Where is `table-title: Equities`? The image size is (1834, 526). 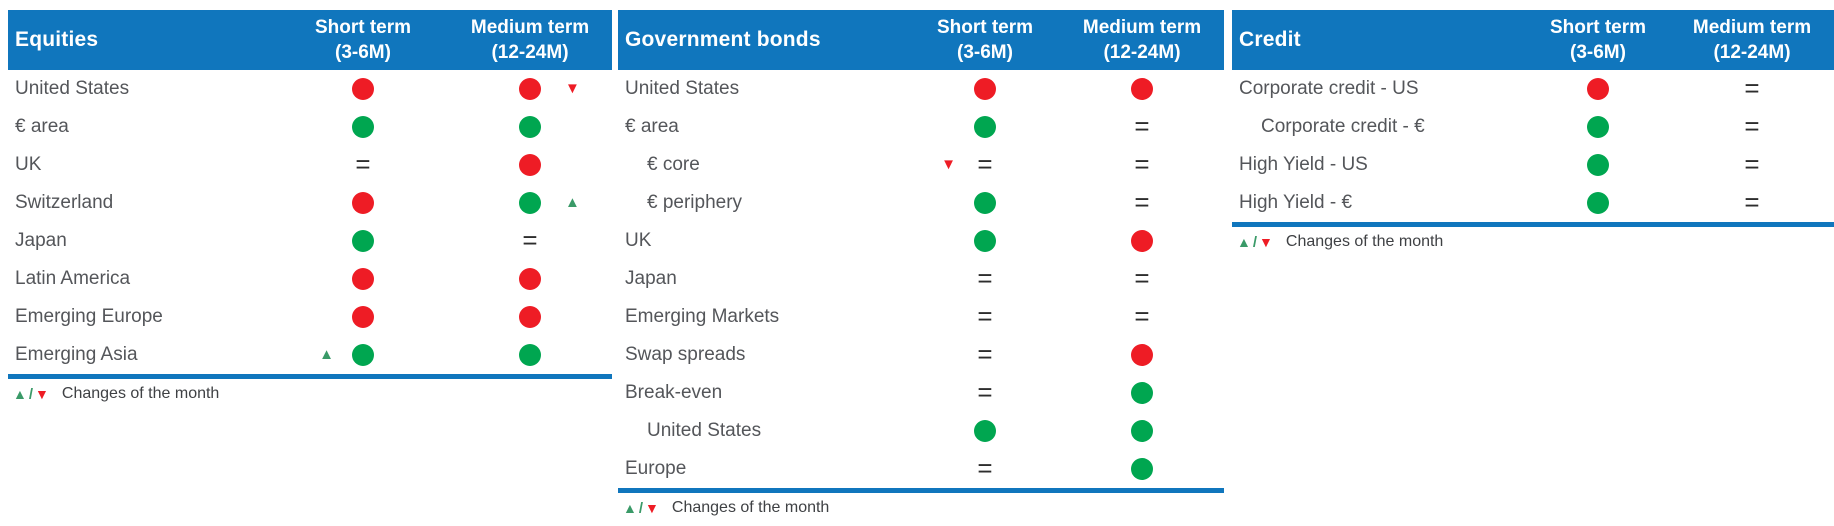 table-title: Equities is located at coordinates (57, 39).